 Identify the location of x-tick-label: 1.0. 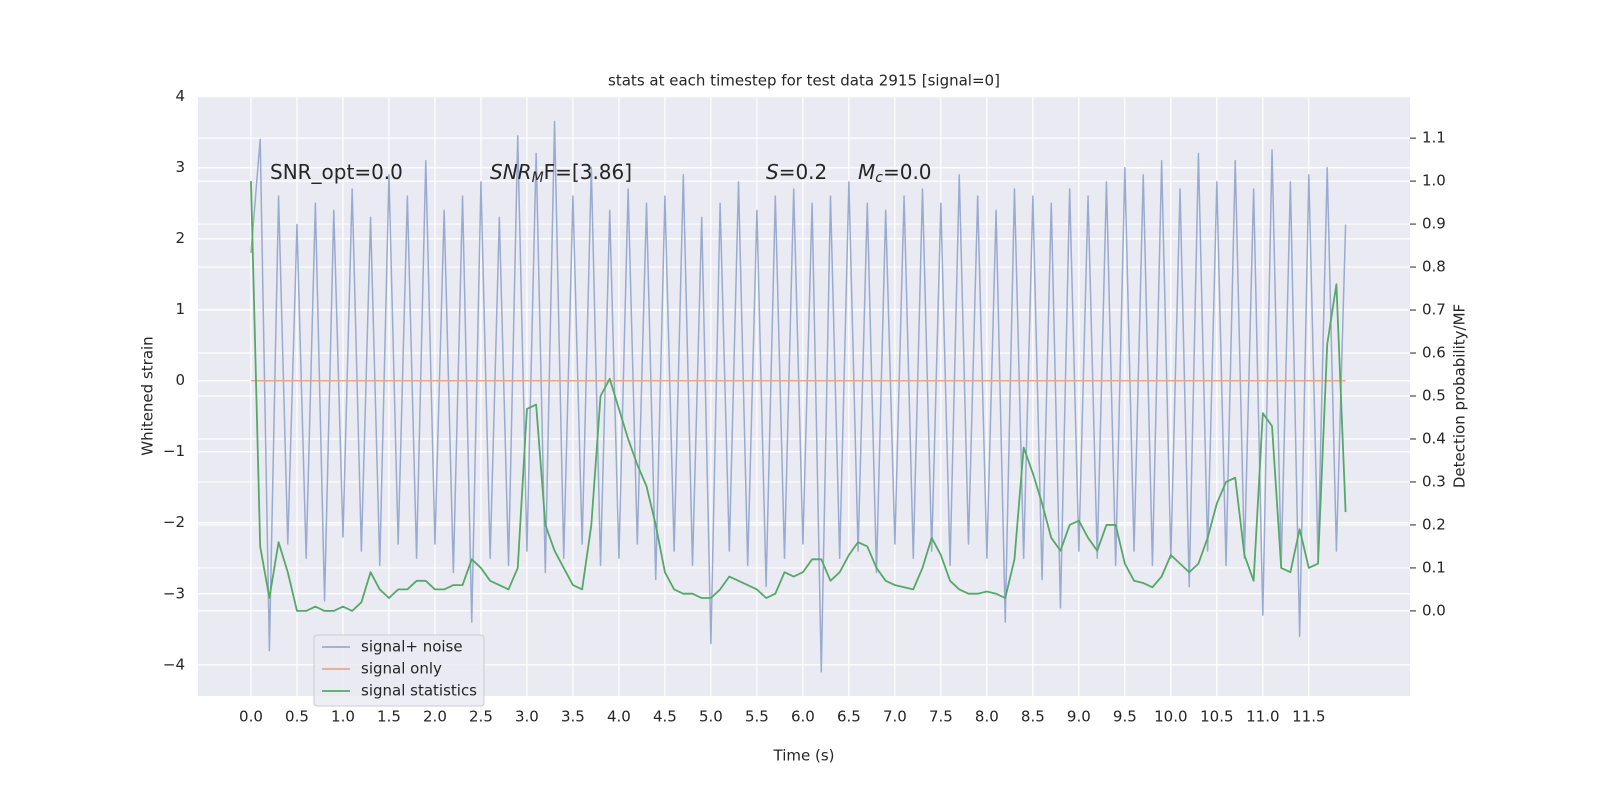
(343, 717).